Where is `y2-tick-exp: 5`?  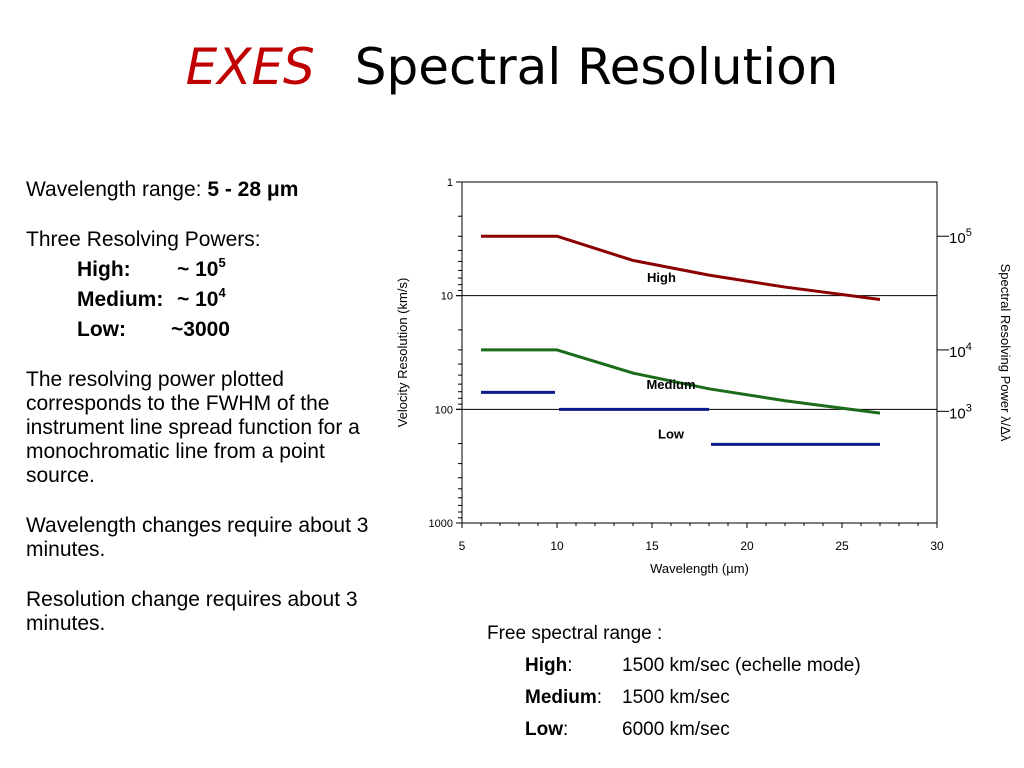 y2-tick-exp: 5 is located at coordinates (969, 233).